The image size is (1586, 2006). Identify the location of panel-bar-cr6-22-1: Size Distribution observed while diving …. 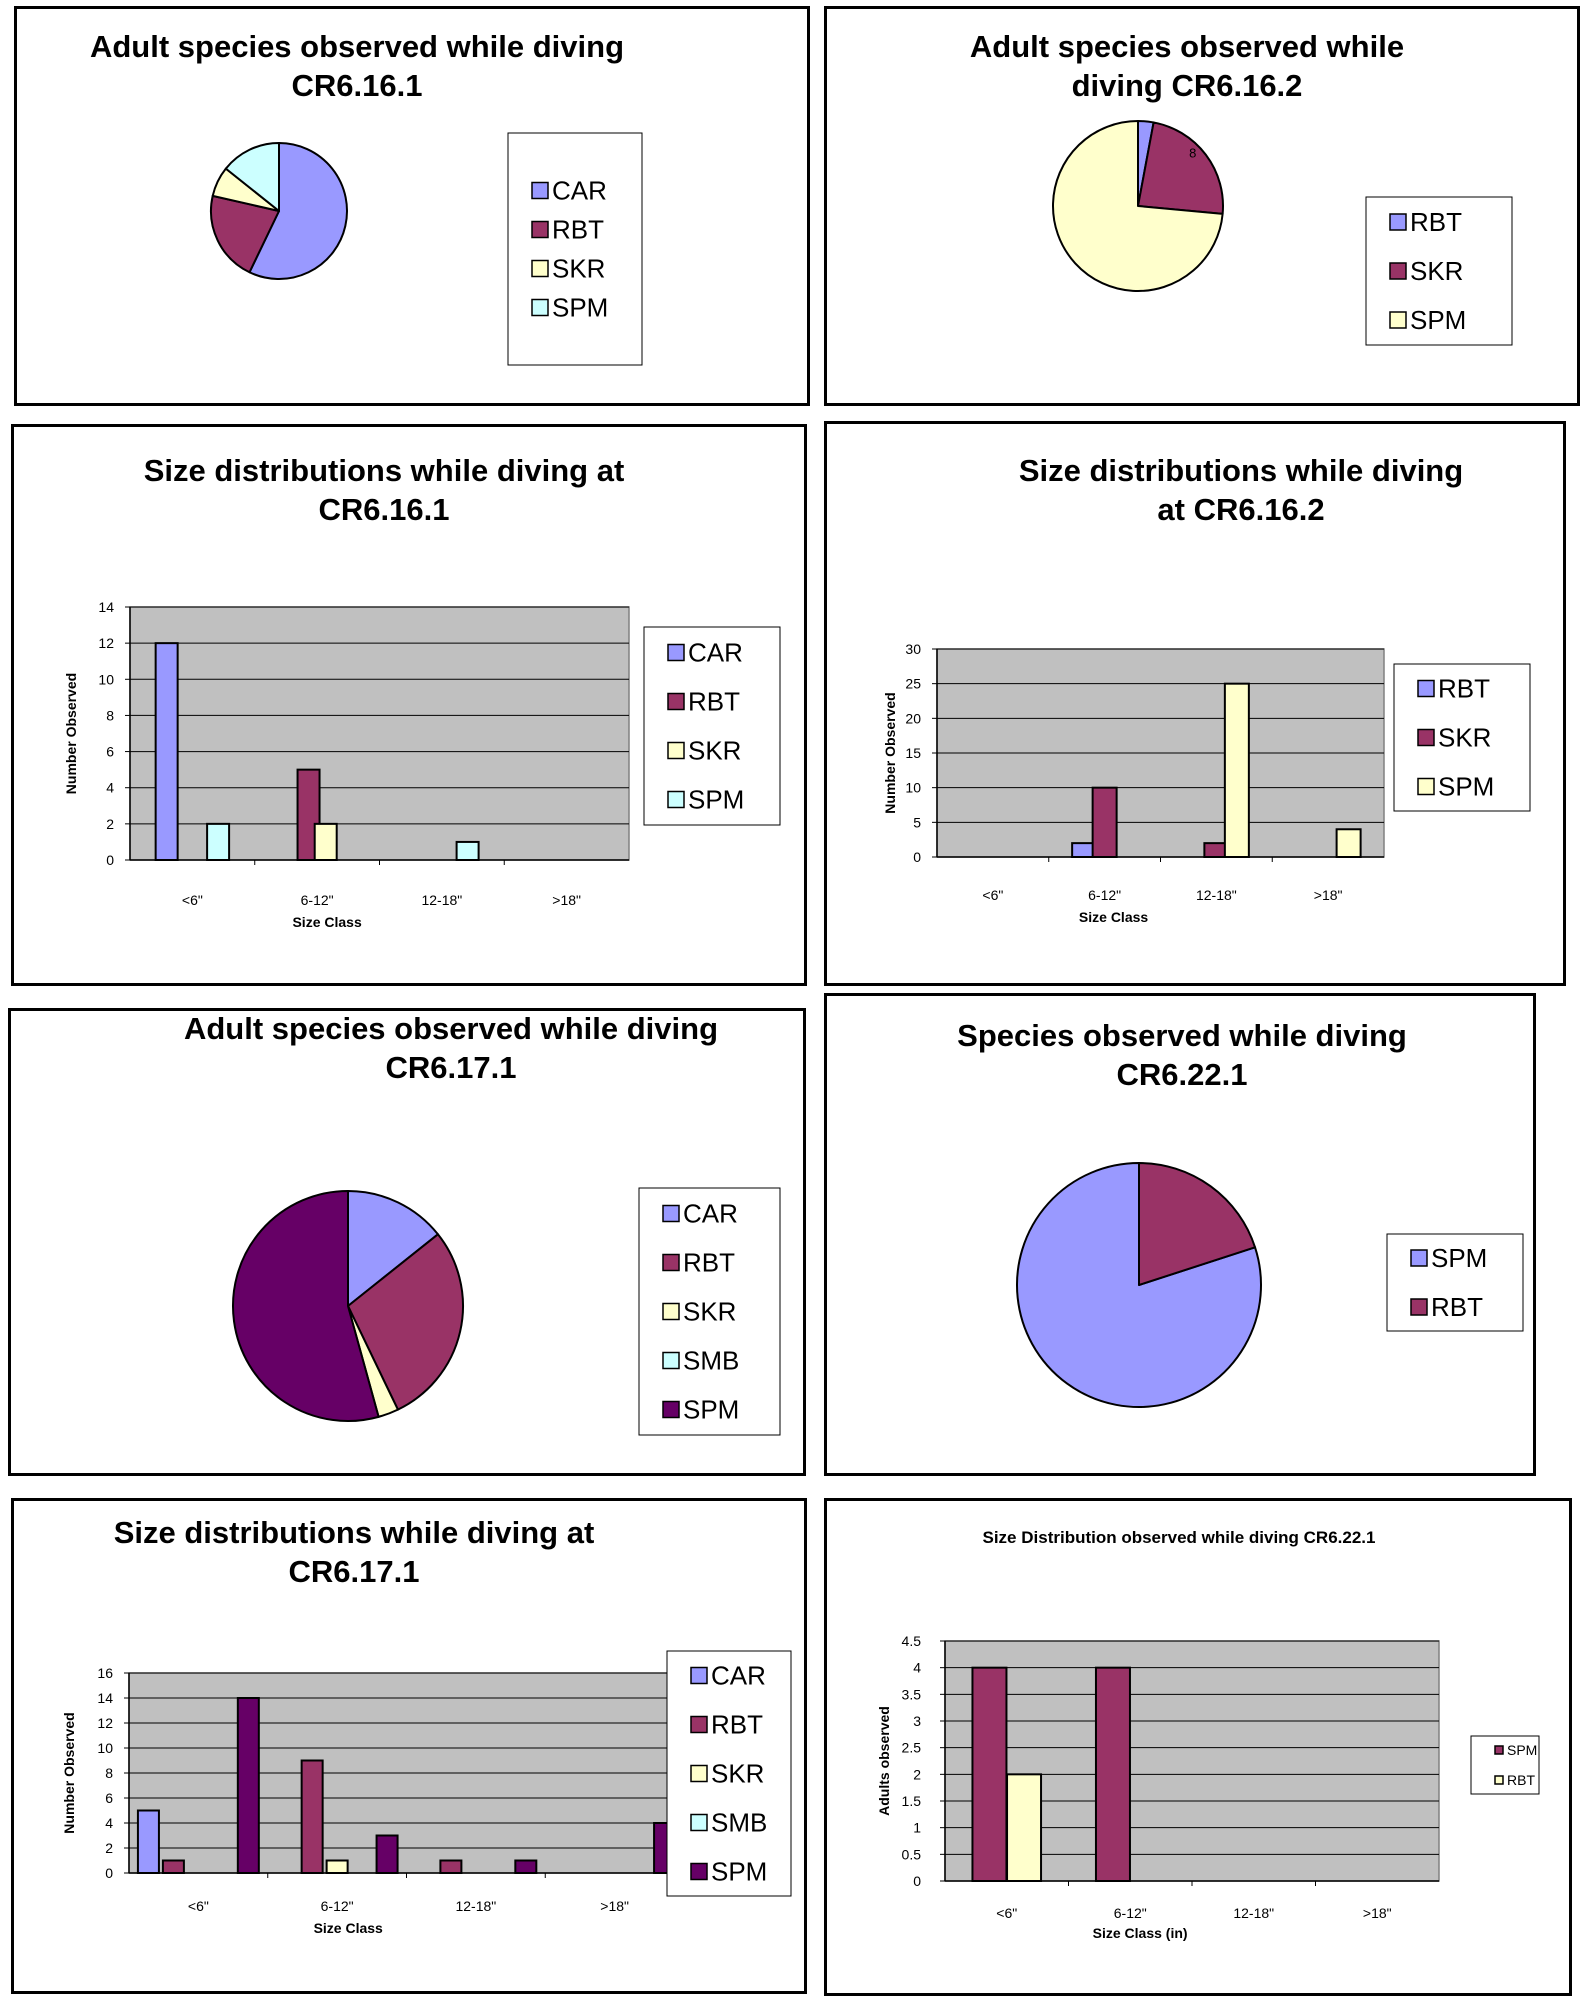
(1198, 1747).